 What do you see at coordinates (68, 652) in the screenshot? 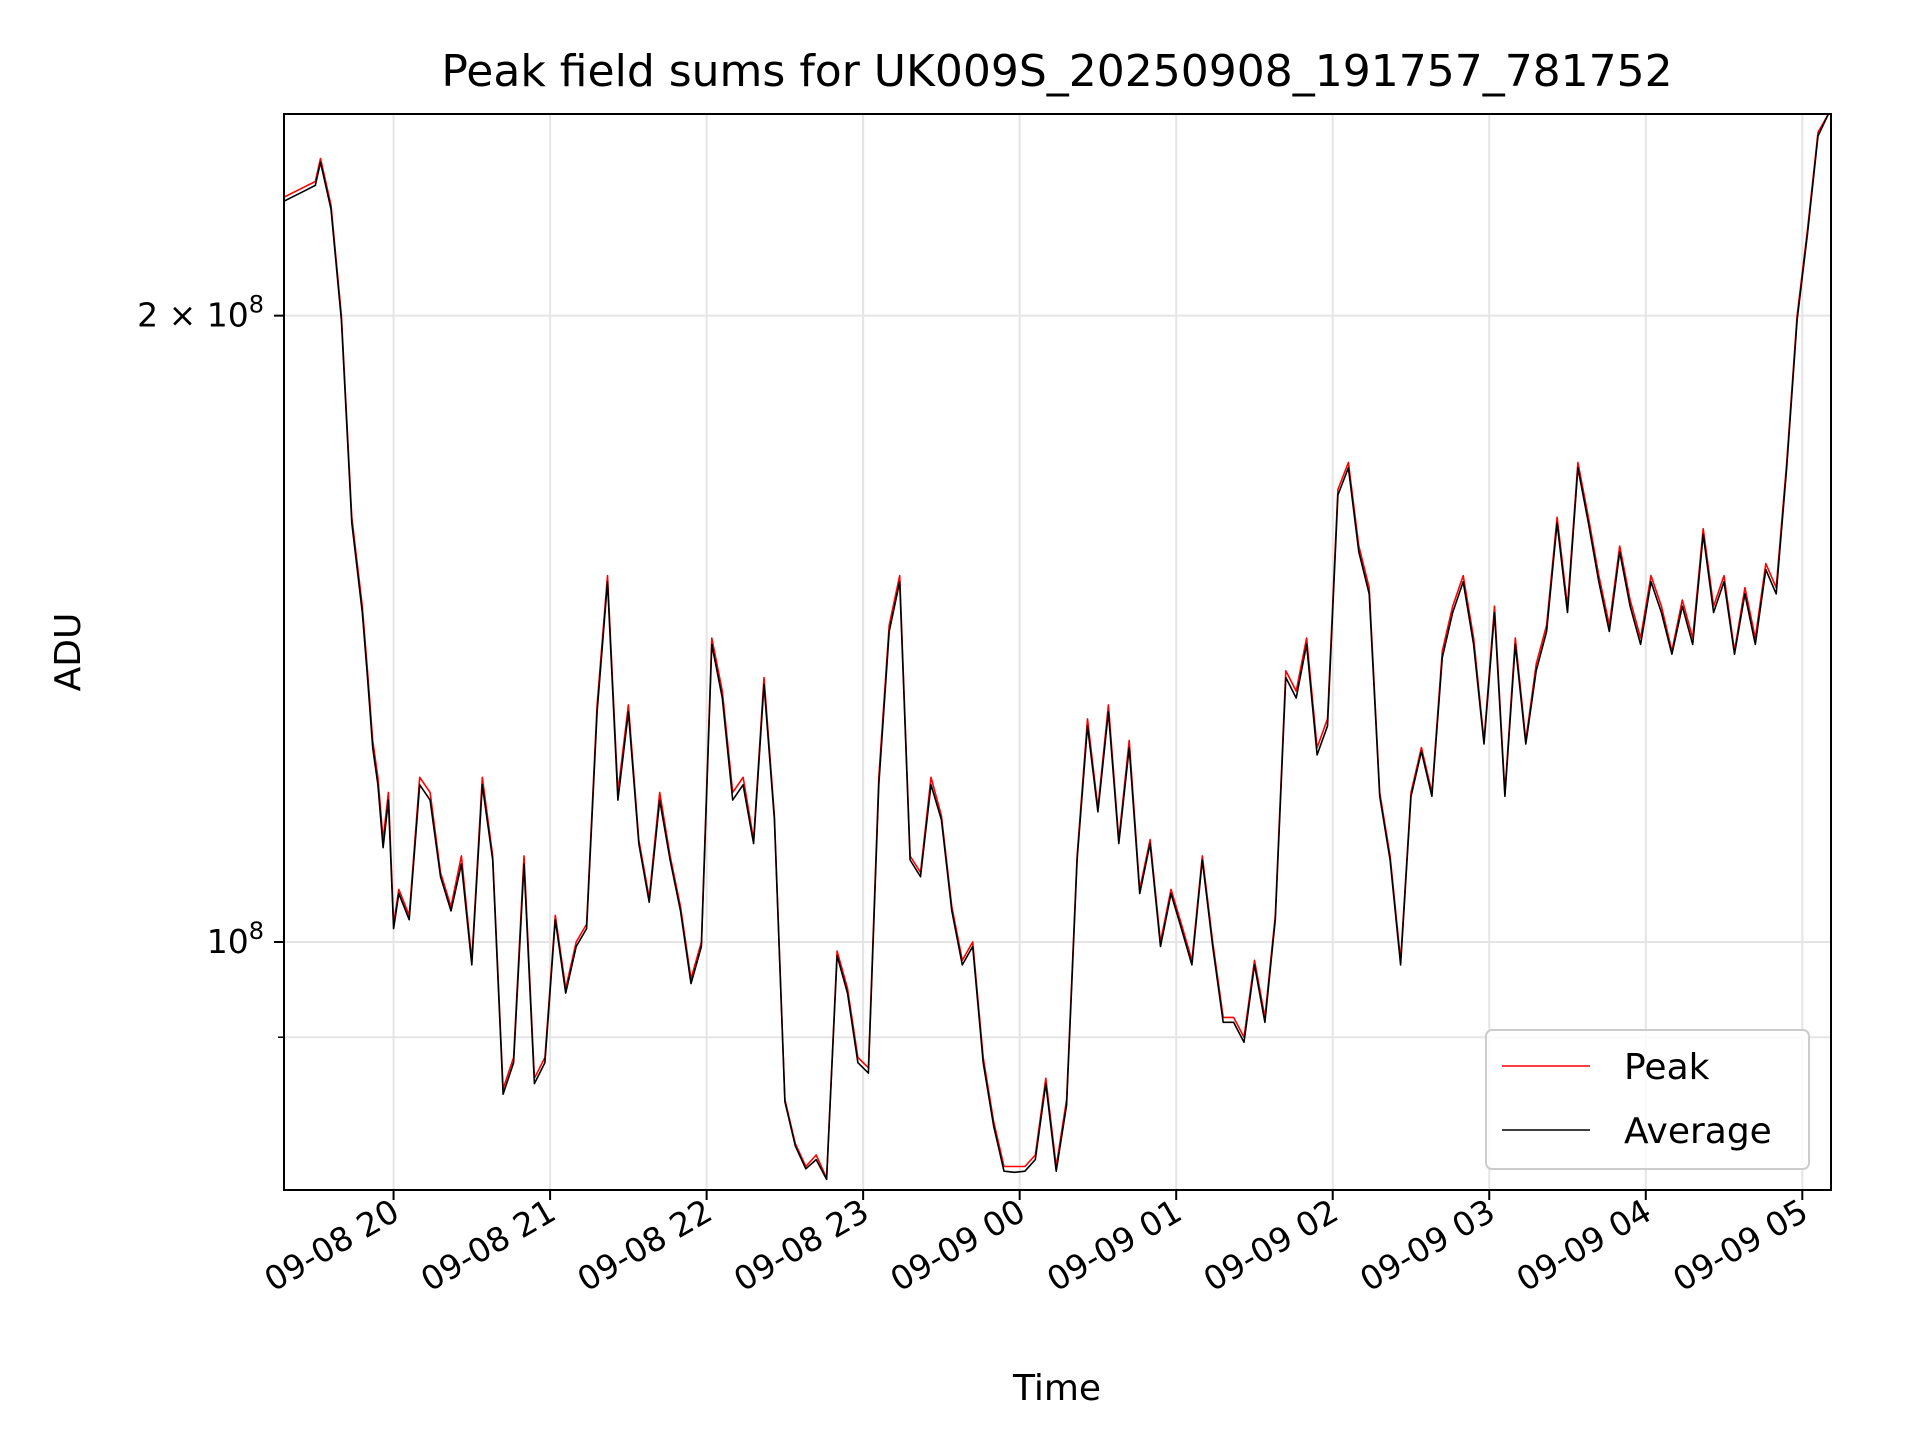
I see `y-axis-label: ADU` at bounding box center [68, 652].